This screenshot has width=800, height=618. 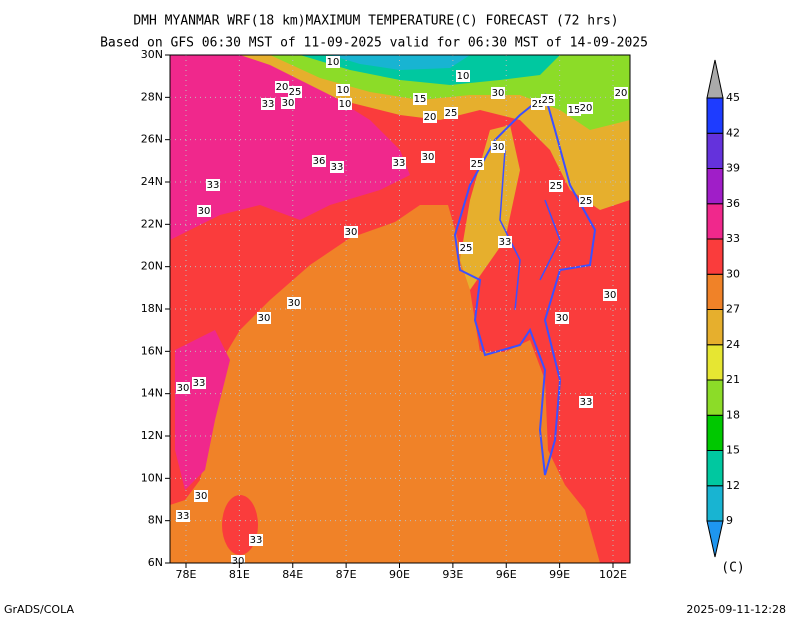 What do you see at coordinates (732, 568) in the screenshot?
I see `colorbar-unit: (C)` at bounding box center [732, 568].